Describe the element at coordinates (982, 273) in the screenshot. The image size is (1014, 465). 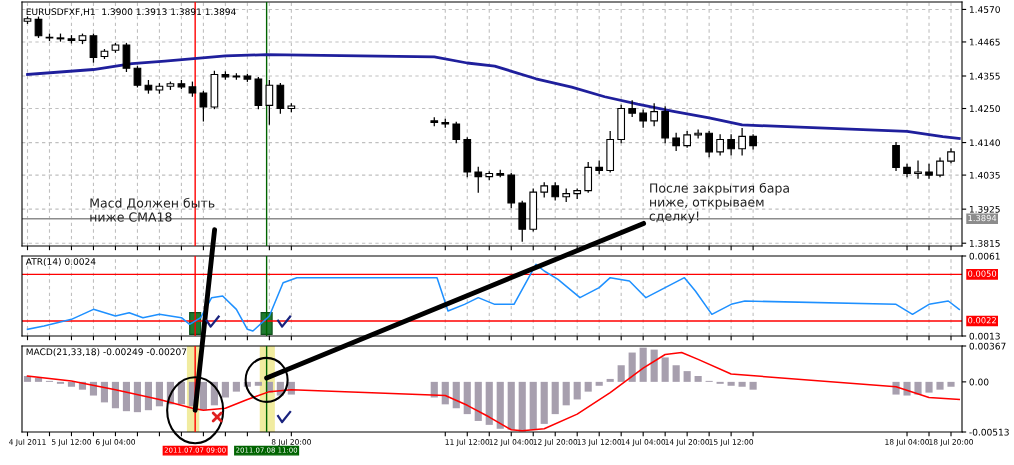
I see `ref-line-label: 0.0050` at that location.